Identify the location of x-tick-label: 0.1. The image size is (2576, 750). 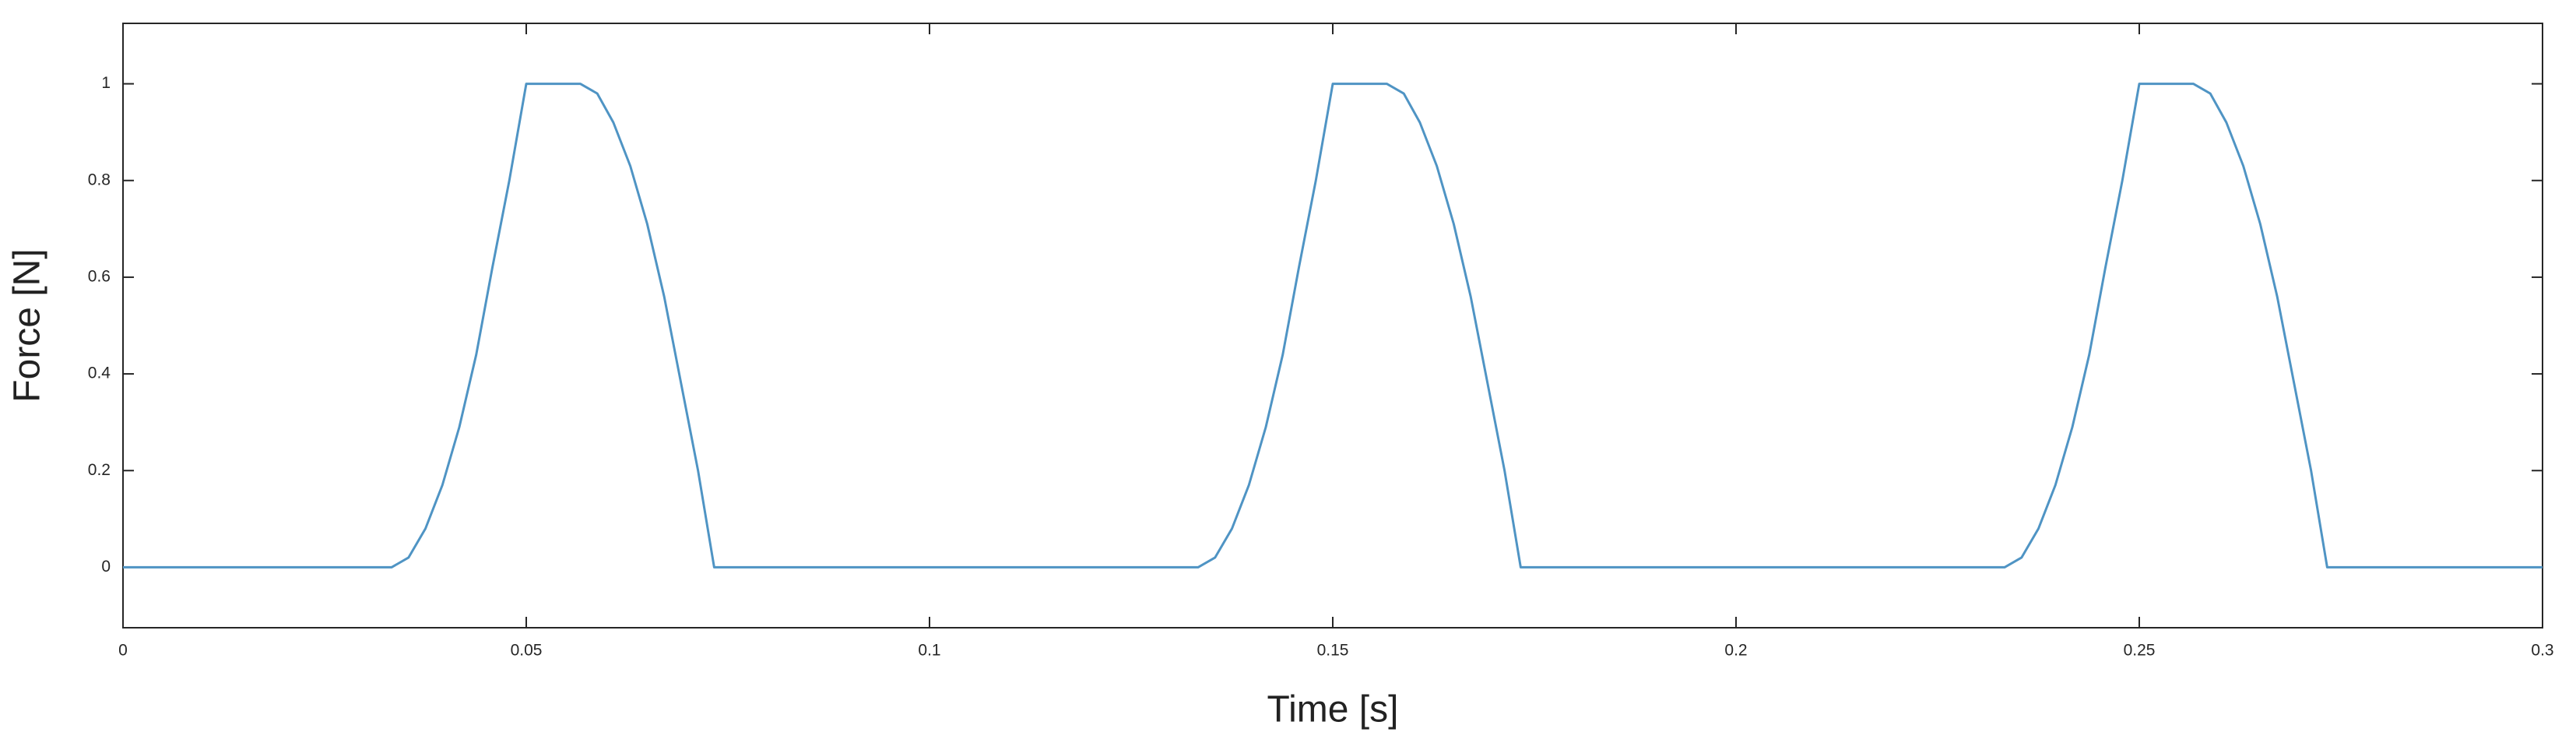
(929, 651).